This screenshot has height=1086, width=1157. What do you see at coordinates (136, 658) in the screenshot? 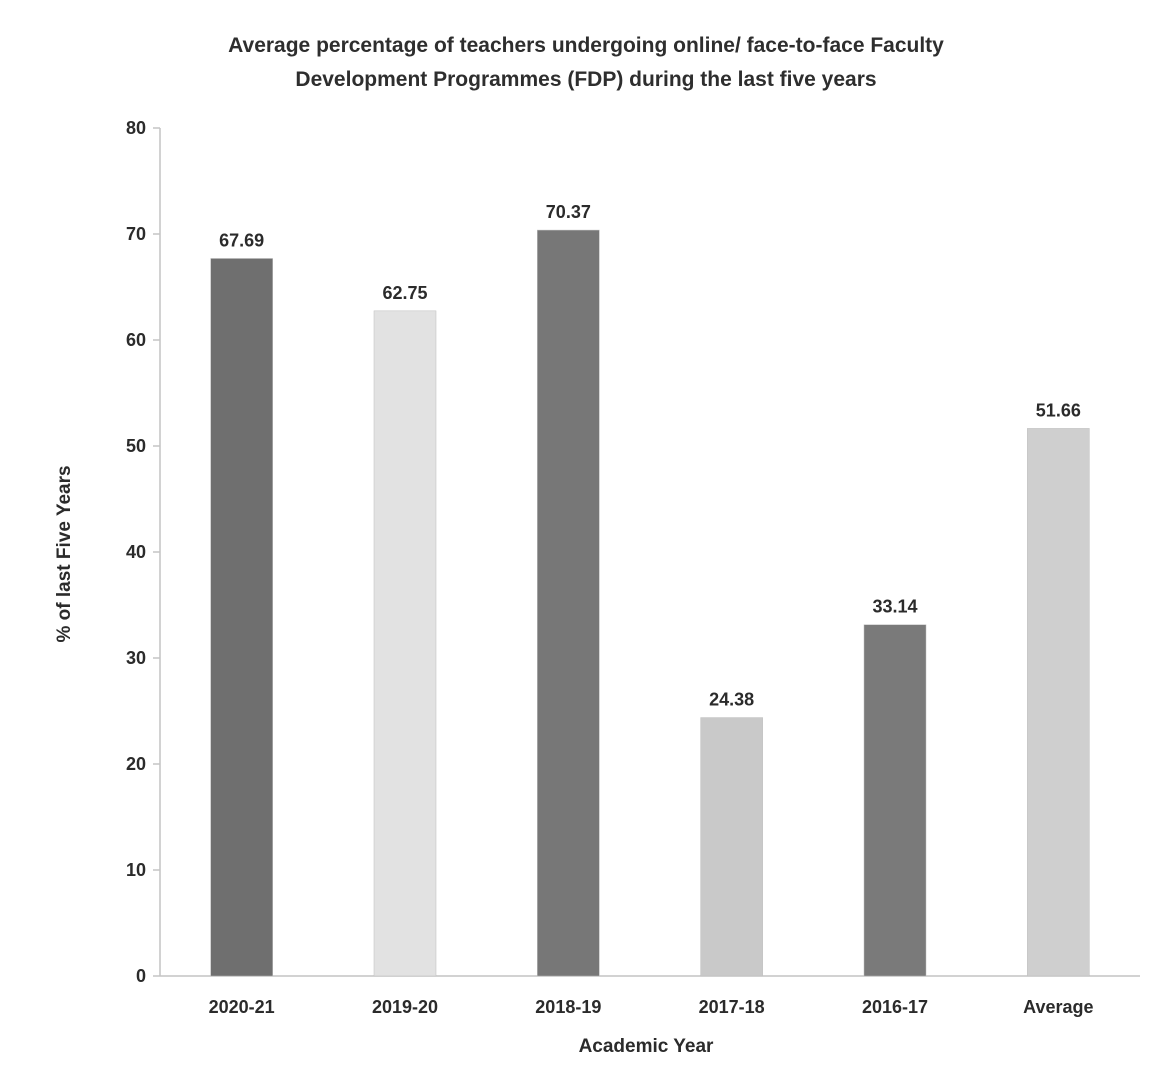
I see `y-tick-label: 30` at bounding box center [136, 658].